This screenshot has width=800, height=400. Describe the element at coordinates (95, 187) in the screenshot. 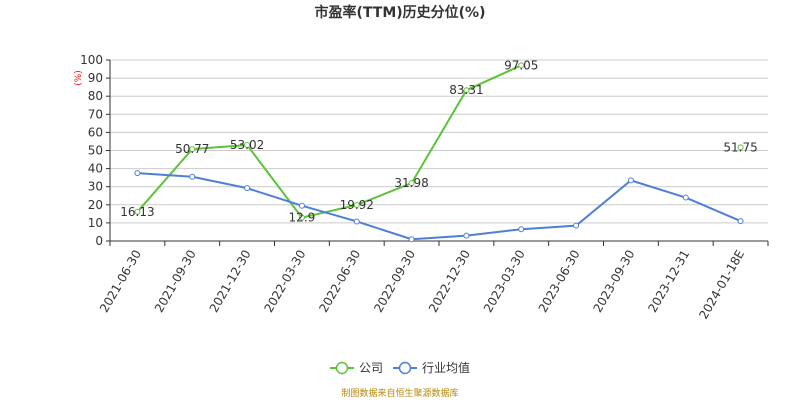

I see `y-tick-label: 30` at that location.